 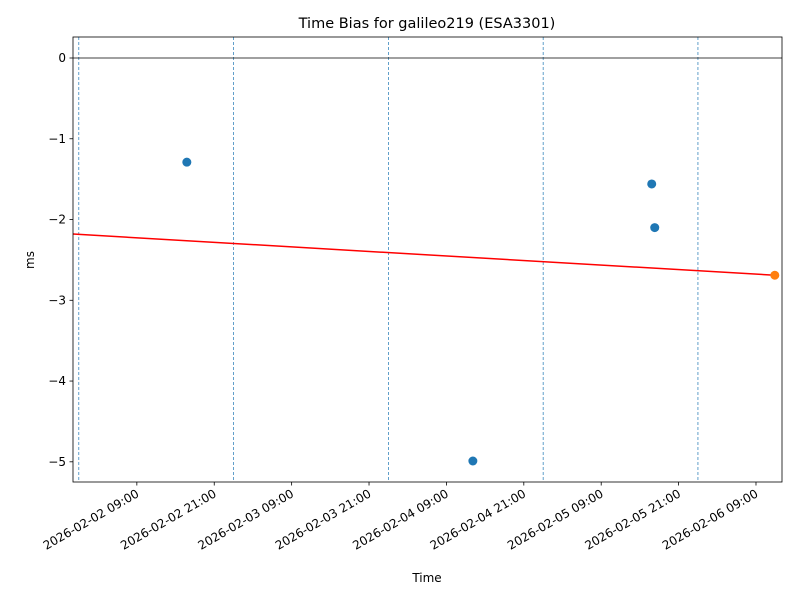 I want to click on y-tick-label: −4, so click(x=57, y=381).